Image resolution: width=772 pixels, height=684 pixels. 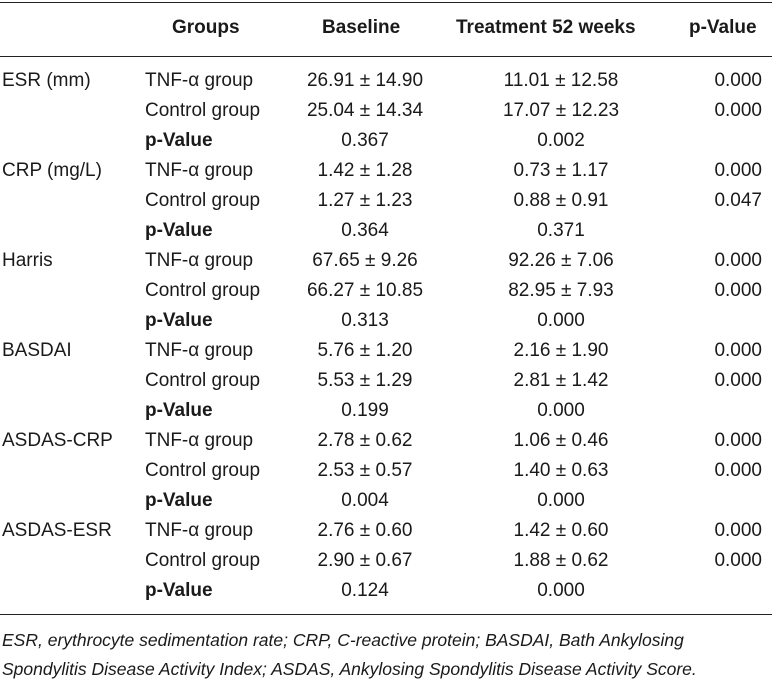 I want to click on table-row: p-Value 0.313 0.000, so click(x=386, y=321).